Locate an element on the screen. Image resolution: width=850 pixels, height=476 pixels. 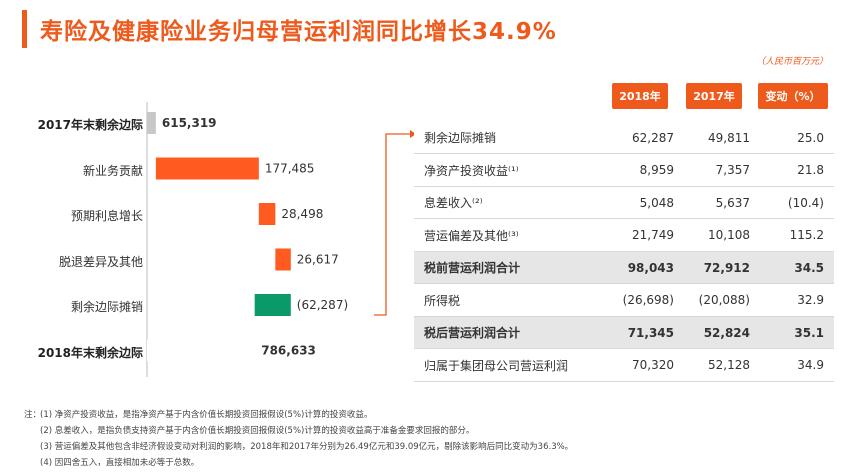
data-label: 177,485 is located at coordinates (290, 169).